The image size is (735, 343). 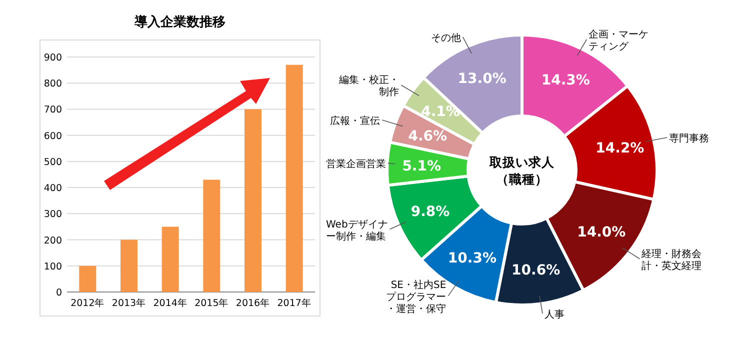 I want to click on data-label: 10.6%, so click(x=536, y=270).